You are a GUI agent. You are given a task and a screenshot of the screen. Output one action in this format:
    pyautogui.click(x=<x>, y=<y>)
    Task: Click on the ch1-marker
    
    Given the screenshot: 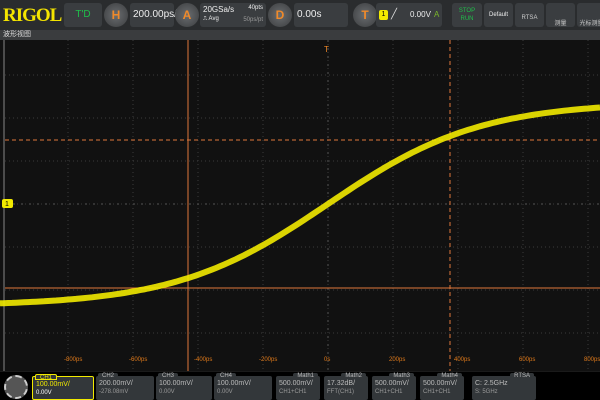 What is the action you would take?
    pyautogui.click(x=7, y=203)
    